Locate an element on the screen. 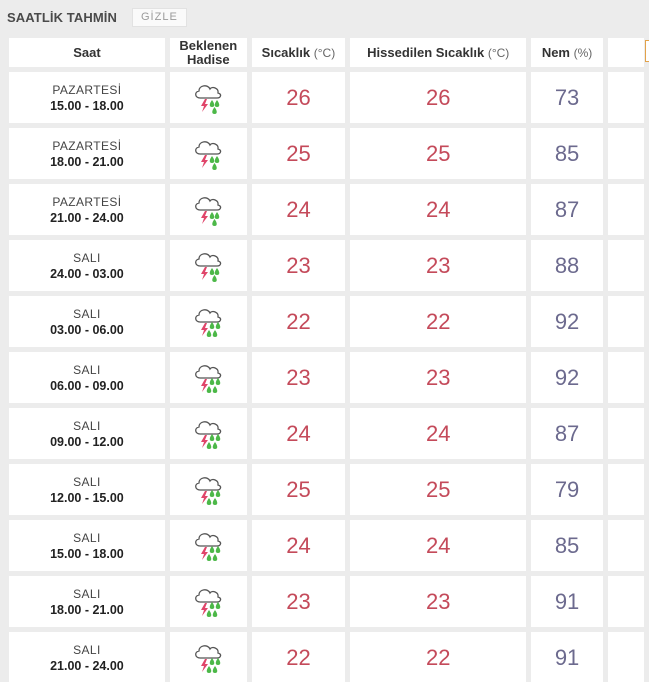 The image size is (649, 682). table-row: SALI 24.00 - 03.00 23 23 88 is located at coordinates (326, 265).